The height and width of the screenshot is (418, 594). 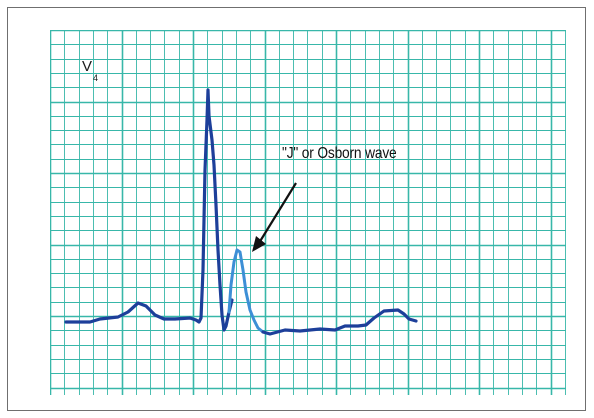 I want to click on osborn-wave-annotation: "J" or Osborn wave, so click(x=339, y=153).